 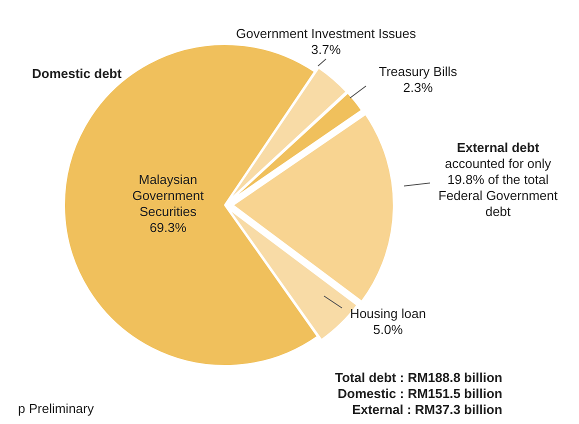 I want to click on text: p Preliminary, so click(x=56, y=409).